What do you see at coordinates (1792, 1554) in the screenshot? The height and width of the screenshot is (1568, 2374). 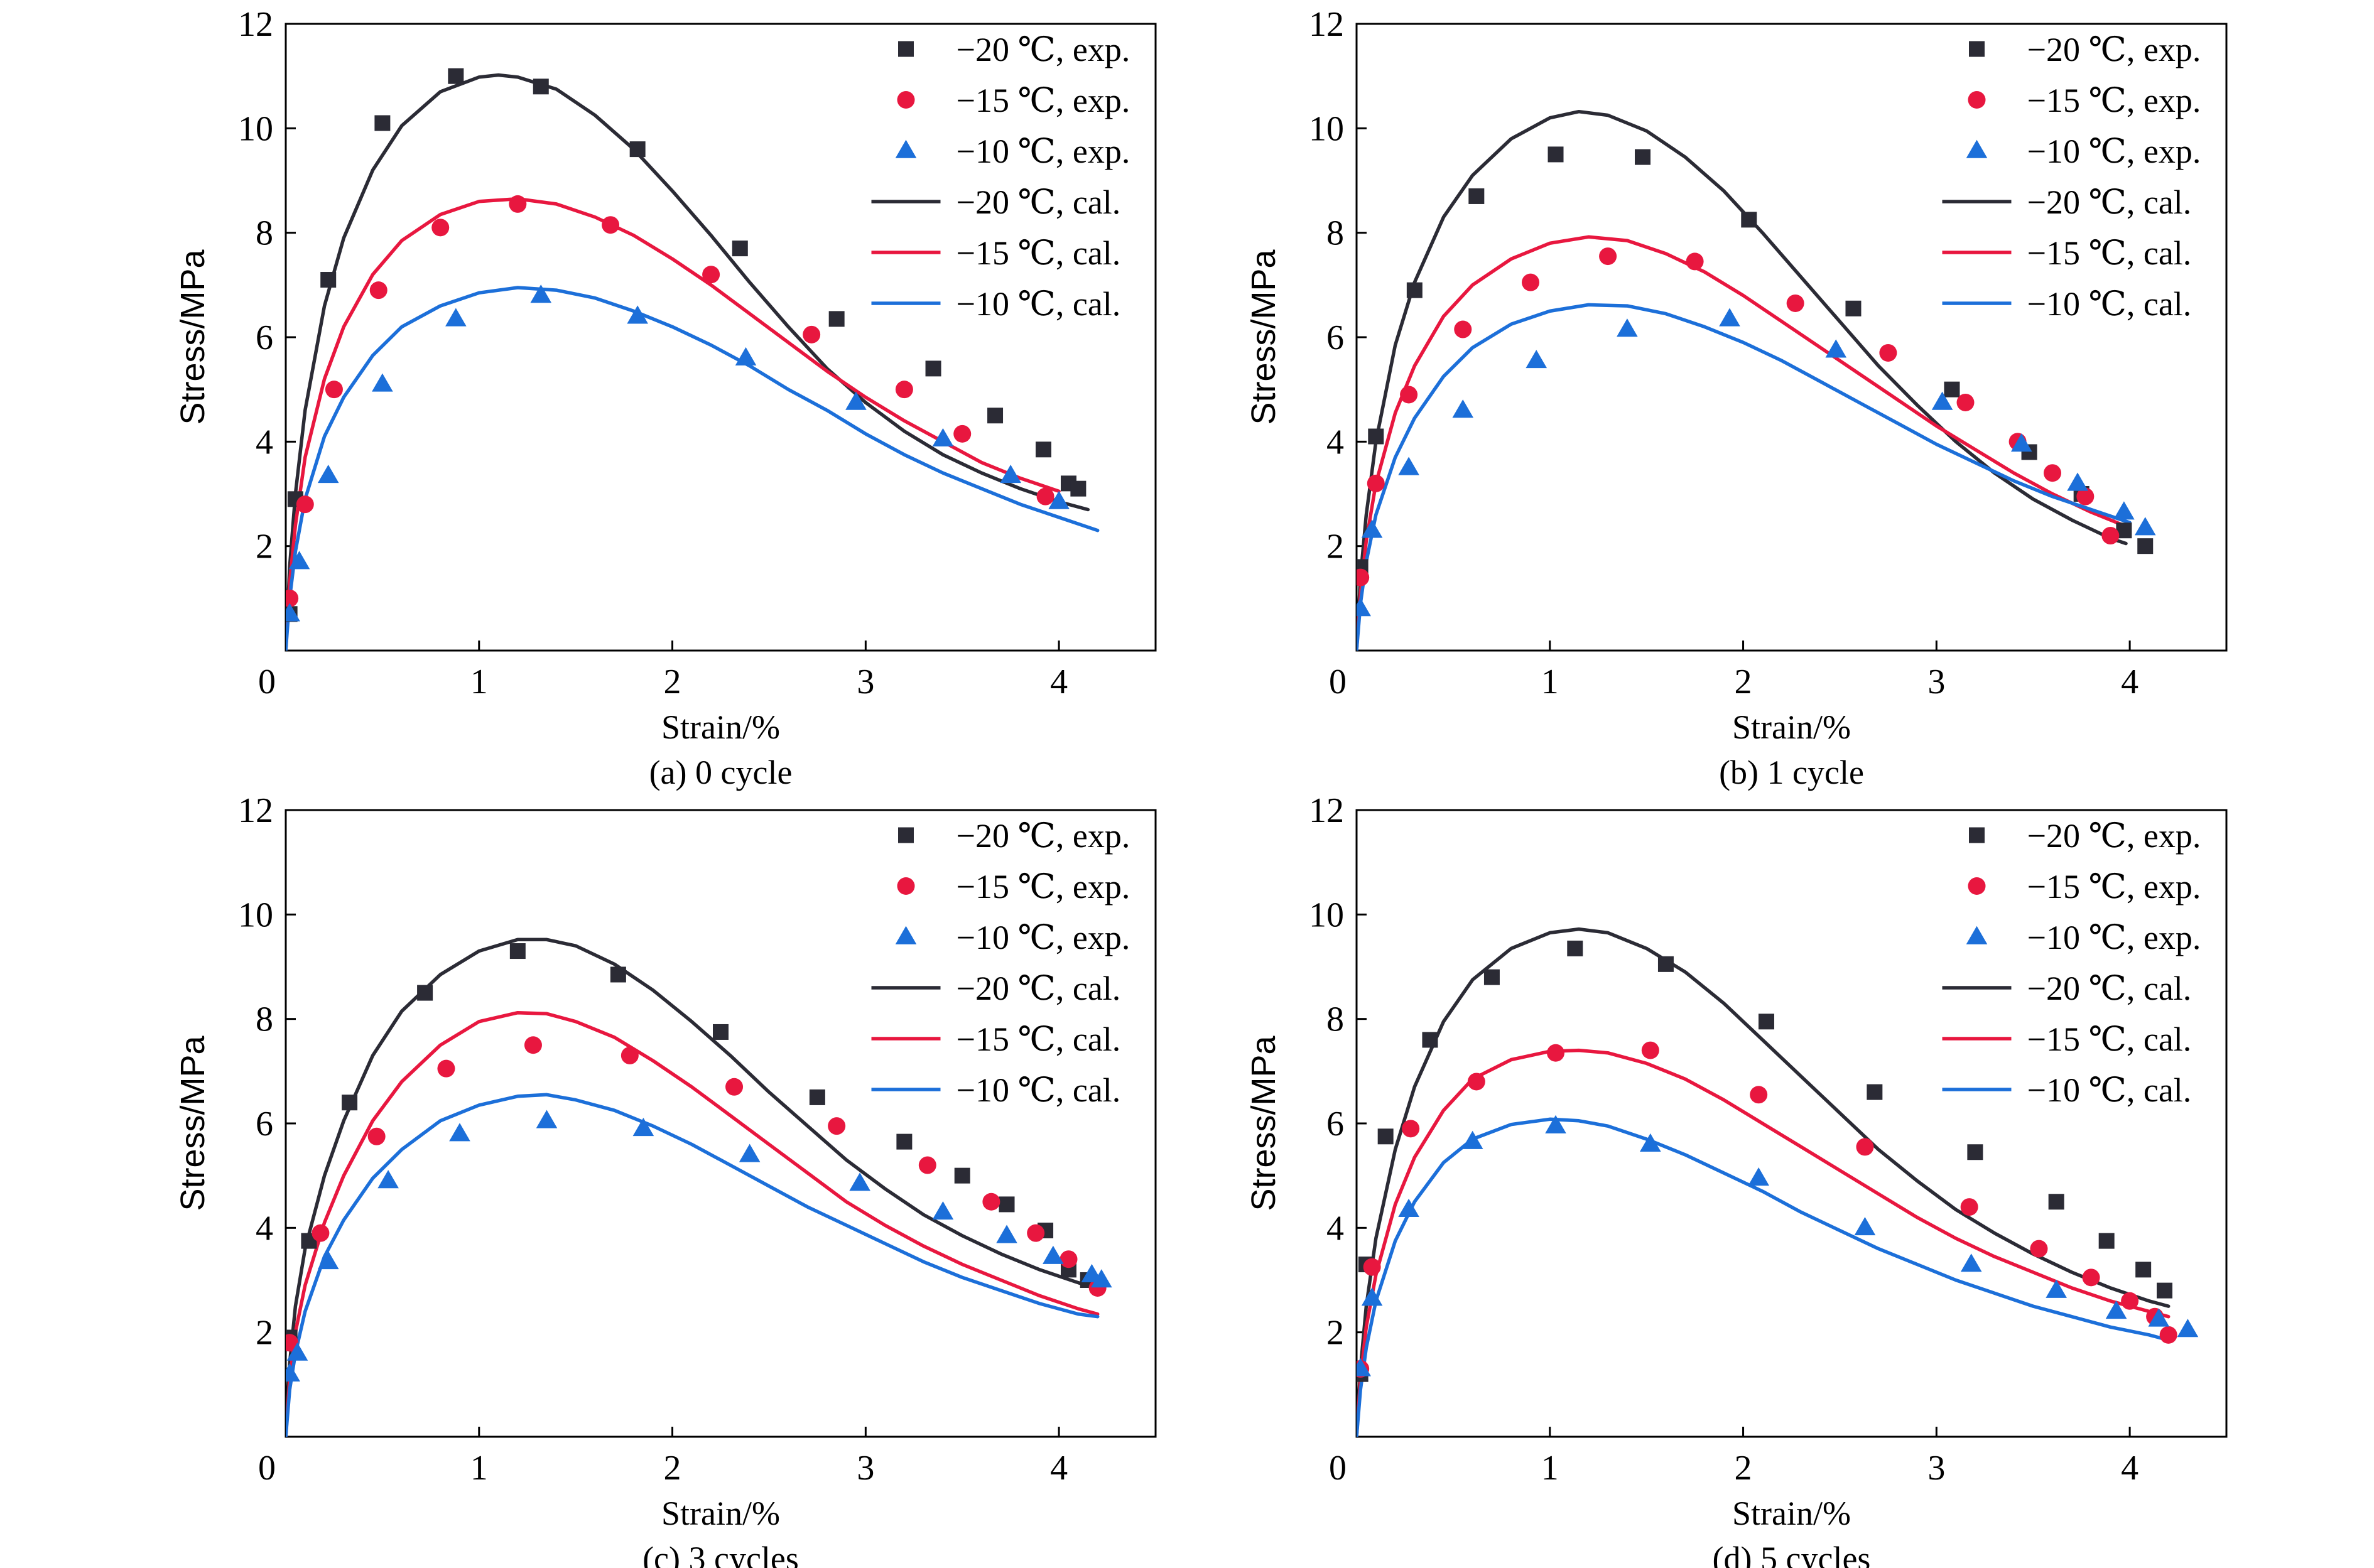 I see `panel-caption: (d) 5 cycles` at bounding box center [1792, 1554].